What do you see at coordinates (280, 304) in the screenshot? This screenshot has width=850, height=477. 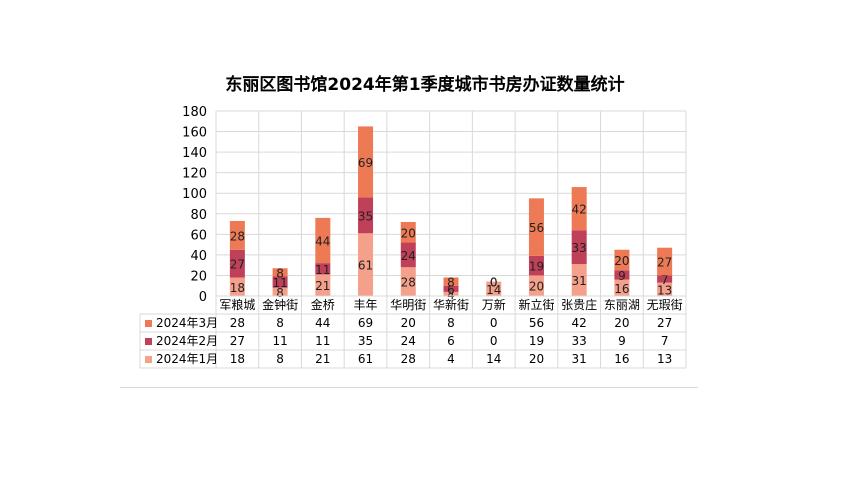 I see `x-category-label: 金钟街` at bounding box center [280, 304].